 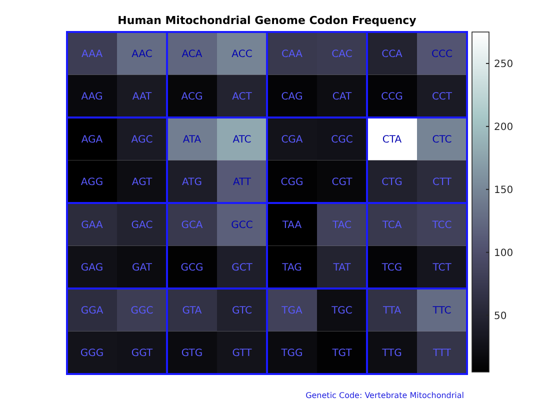 I want to click on data-label: TCC, so click(x=441, y=225).